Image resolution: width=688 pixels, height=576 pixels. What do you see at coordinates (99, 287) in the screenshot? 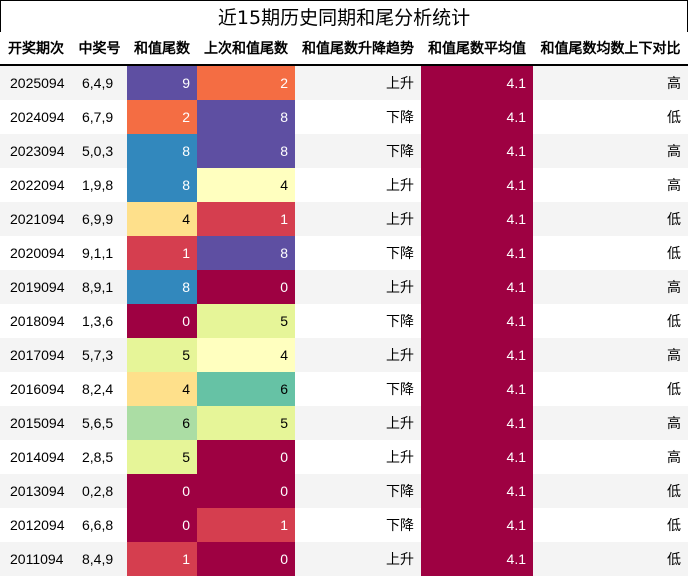
I see `winning-number-cell: 8,9,1` at bounding box center [99, 287].